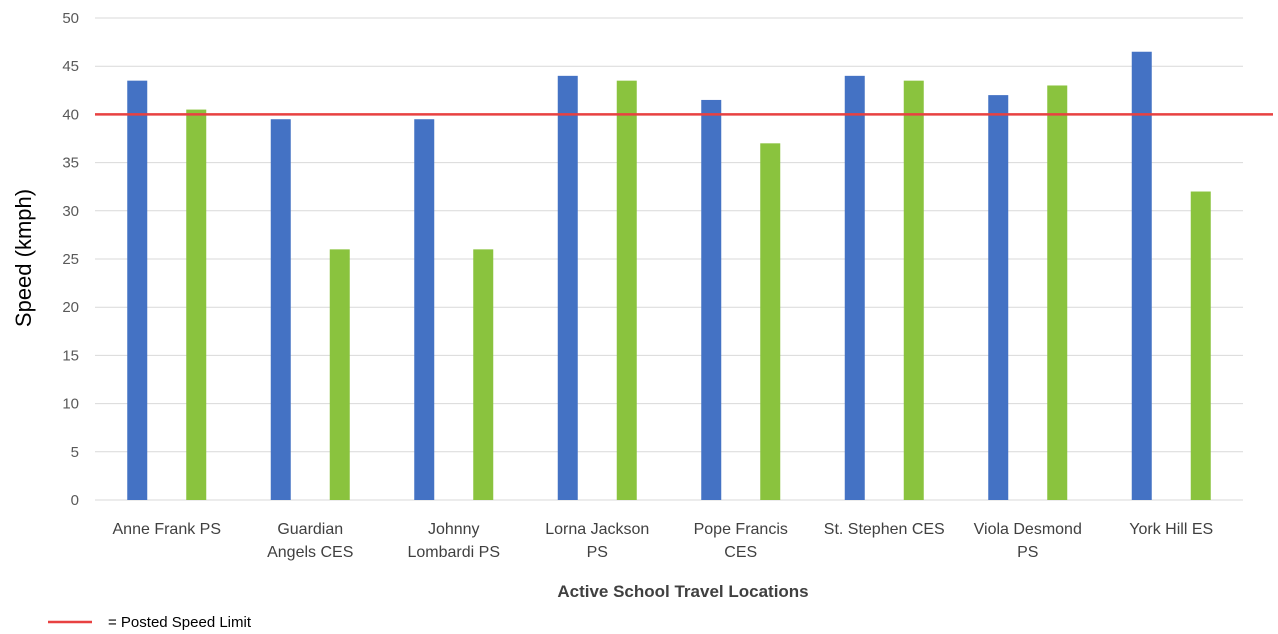  I want to click on x-category-label: Anne Frank PS, so click(167, 529).